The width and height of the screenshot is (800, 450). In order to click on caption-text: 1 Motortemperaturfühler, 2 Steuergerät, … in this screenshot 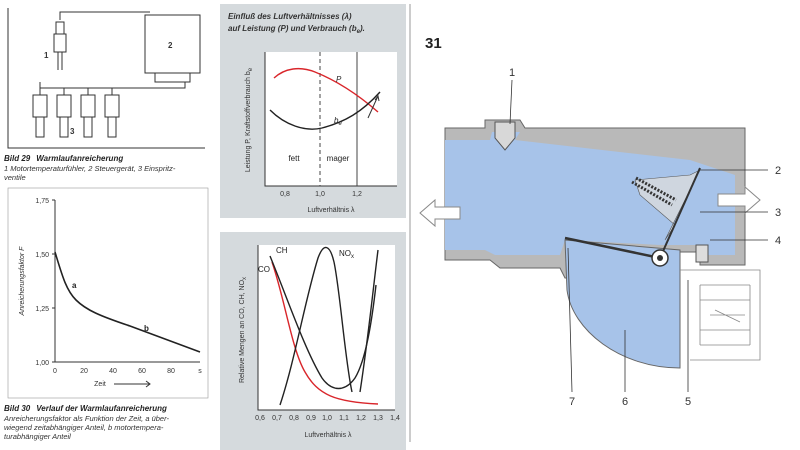, I will do `click(90, 168)`.